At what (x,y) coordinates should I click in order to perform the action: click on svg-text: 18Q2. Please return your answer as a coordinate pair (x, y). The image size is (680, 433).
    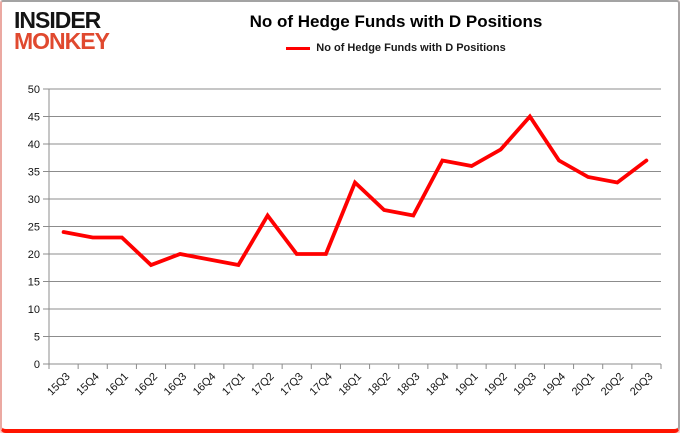
    Looking at the image, I should click on (380, 385).